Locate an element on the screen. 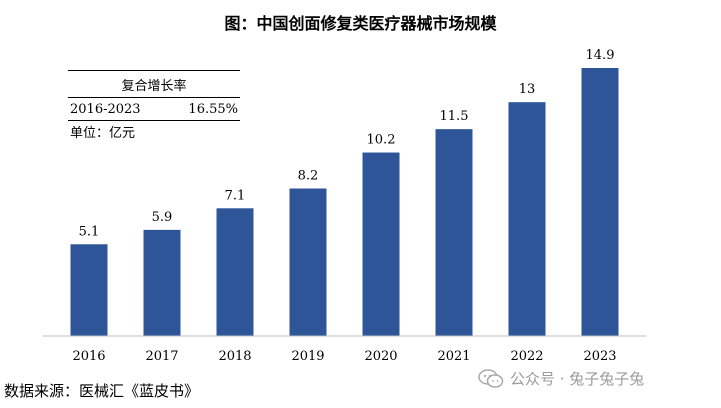  x-tick-2016: 2016 is located at coordinates (88, 356).